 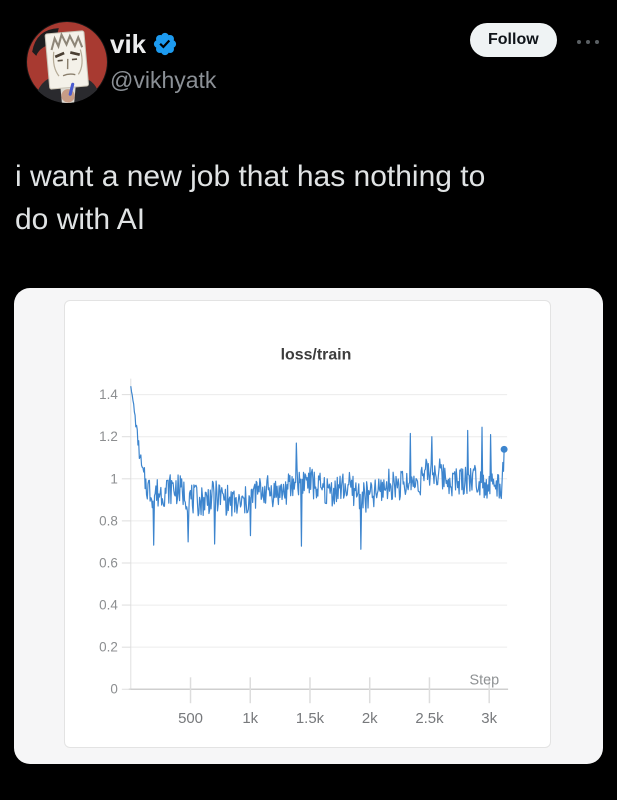 What do you see at coordinates (250, 718) in the screenshot?
I see `svg-text: 1k` at bounding box center [250, 718].